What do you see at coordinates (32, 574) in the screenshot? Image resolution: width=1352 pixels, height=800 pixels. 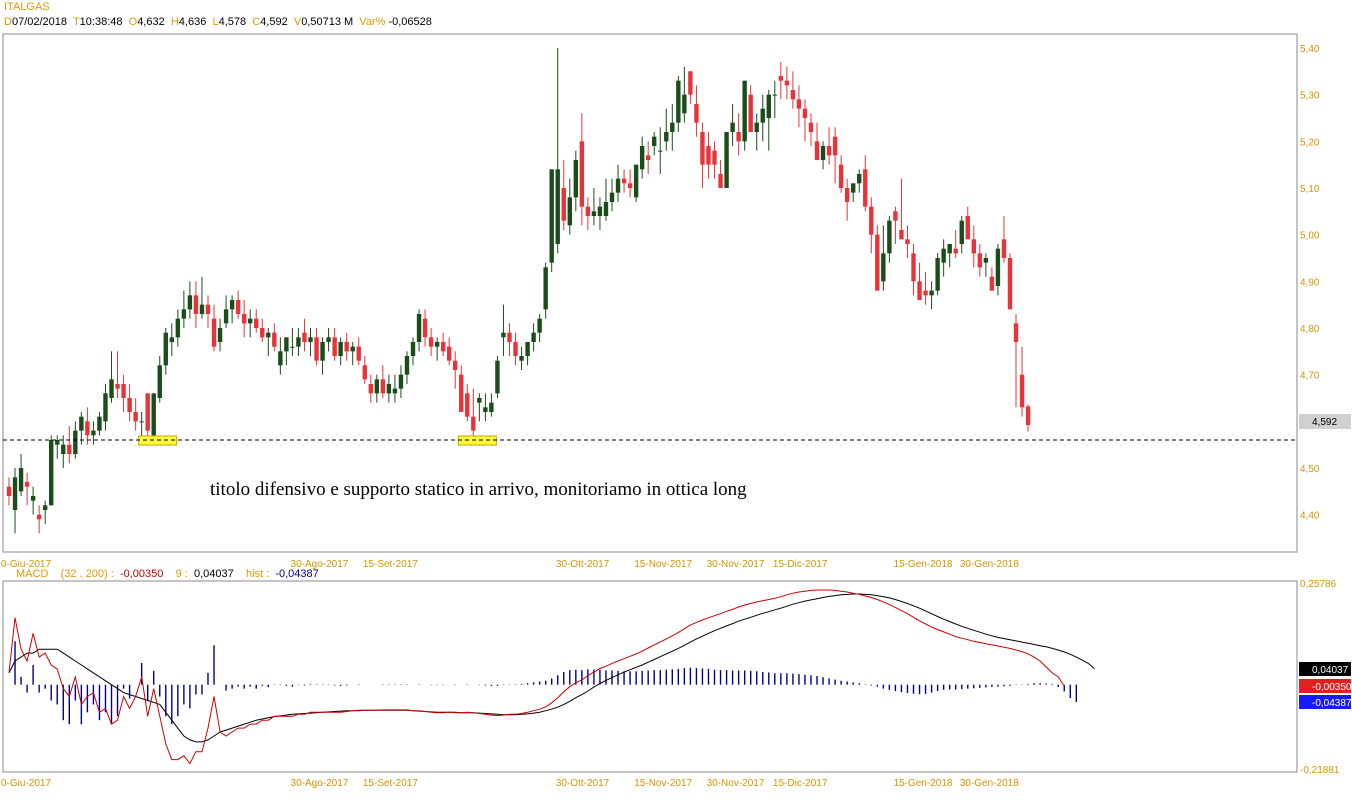 I see `macd-name: MACD` at bounding box center [32, 574].